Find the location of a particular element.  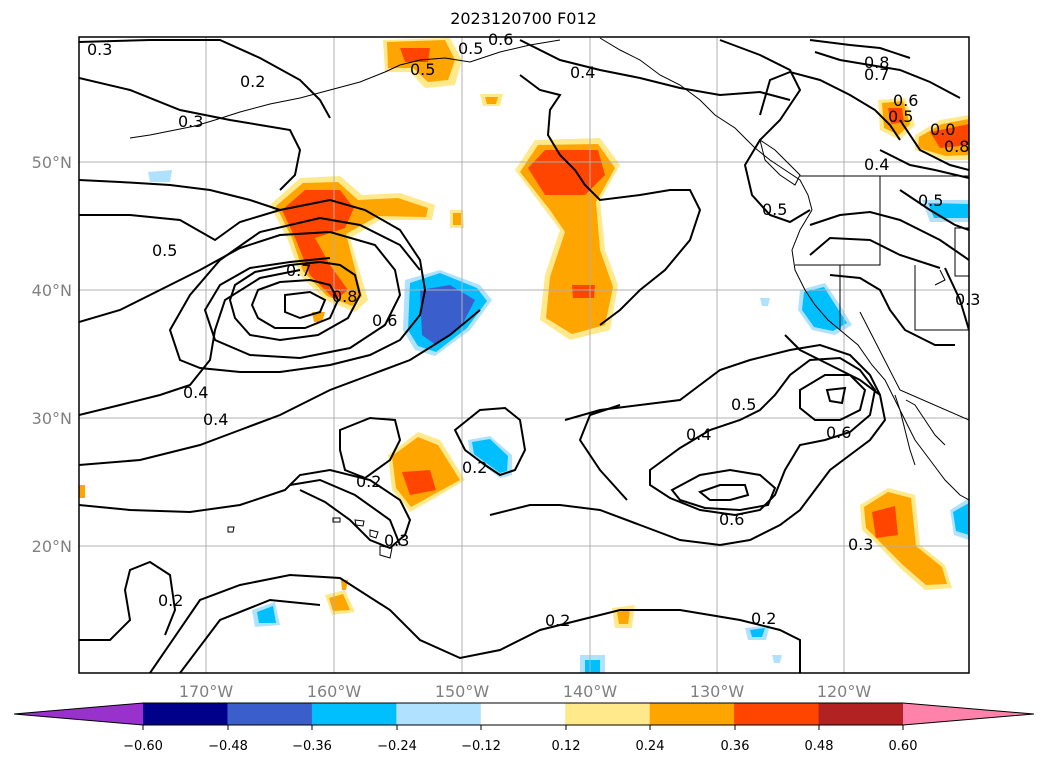

lat-label: 50°N is located at coordinates (52, 162).